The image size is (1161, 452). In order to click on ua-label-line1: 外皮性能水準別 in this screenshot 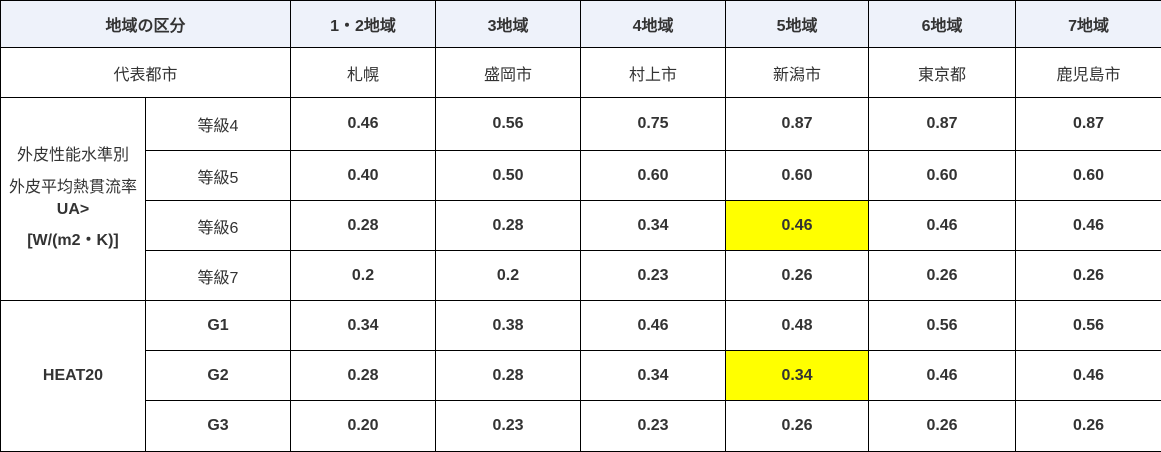, I will do `click(73, 156)`.